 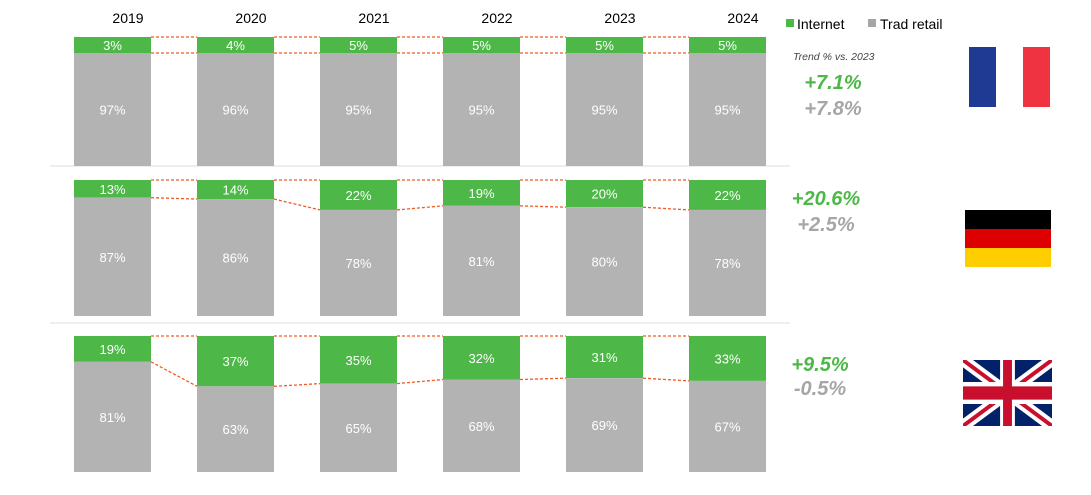 I want to click on legend-swatch-trad-retail, so click(x=872, y=23).